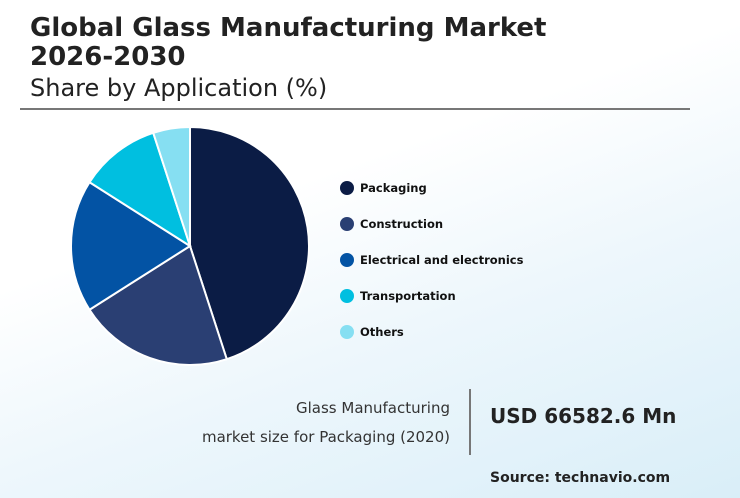 The width and height of the screenshot is (740, 498). What do you see at coordinates (580, 478) in the screenshot?
I see `source-credit: Source: technavio.com` at bounding box center [580, 478].